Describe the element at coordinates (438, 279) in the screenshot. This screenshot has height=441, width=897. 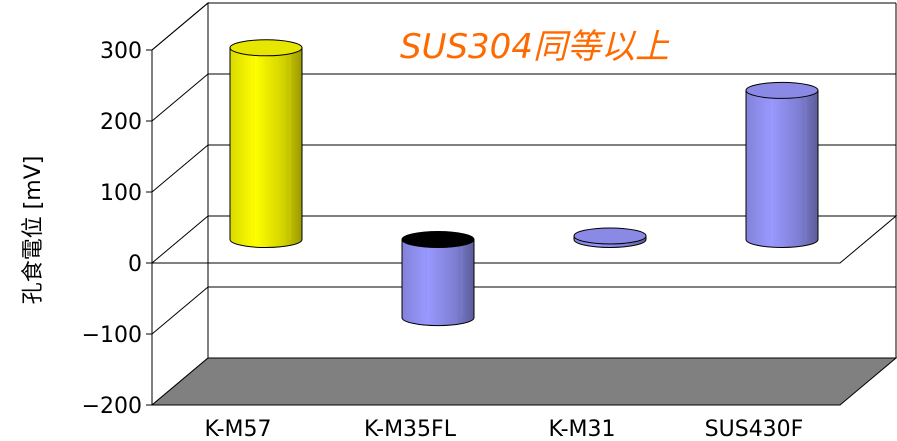
I see `bar-K-M35FL` at that location.